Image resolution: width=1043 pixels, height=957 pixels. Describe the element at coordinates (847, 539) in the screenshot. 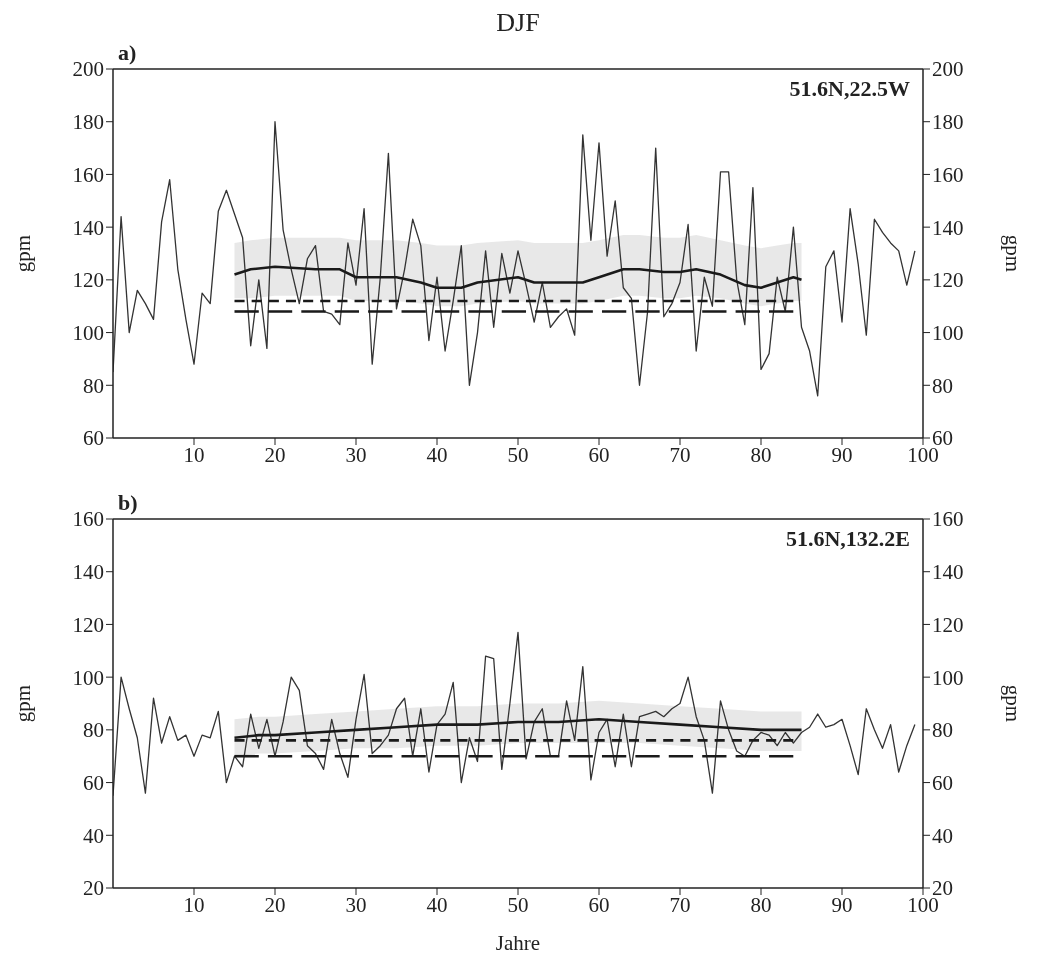

I see `annotation: 51.6N,132.2E` at that location.